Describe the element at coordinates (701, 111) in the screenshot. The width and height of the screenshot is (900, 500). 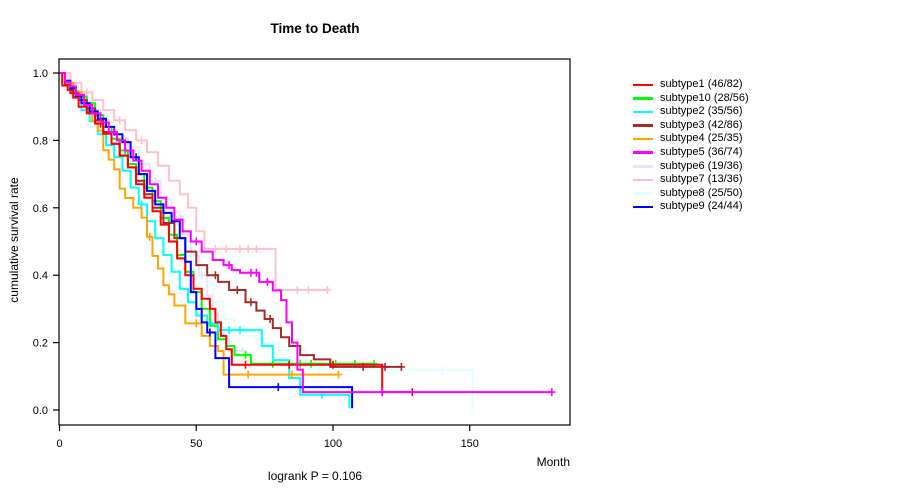
I see `legend-label: subtype2 (35/56)` at that location.